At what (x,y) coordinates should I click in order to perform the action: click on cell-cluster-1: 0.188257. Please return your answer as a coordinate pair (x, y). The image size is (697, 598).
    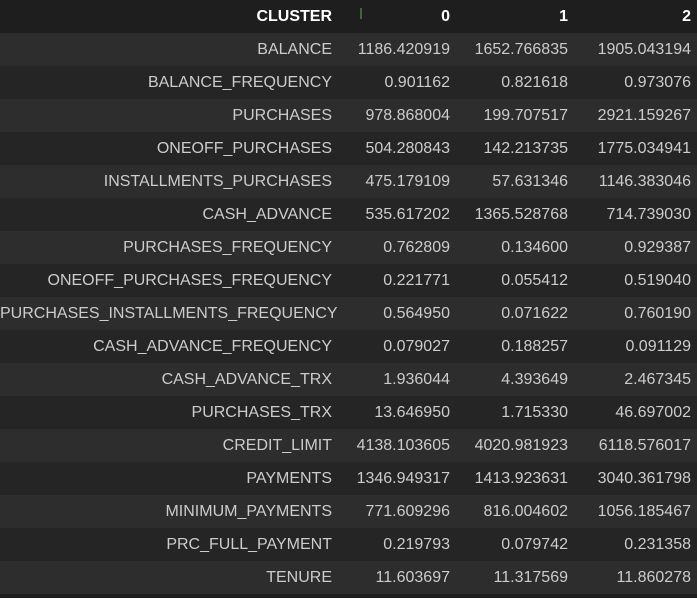
    Looking at the image, I should click on (534, 346).